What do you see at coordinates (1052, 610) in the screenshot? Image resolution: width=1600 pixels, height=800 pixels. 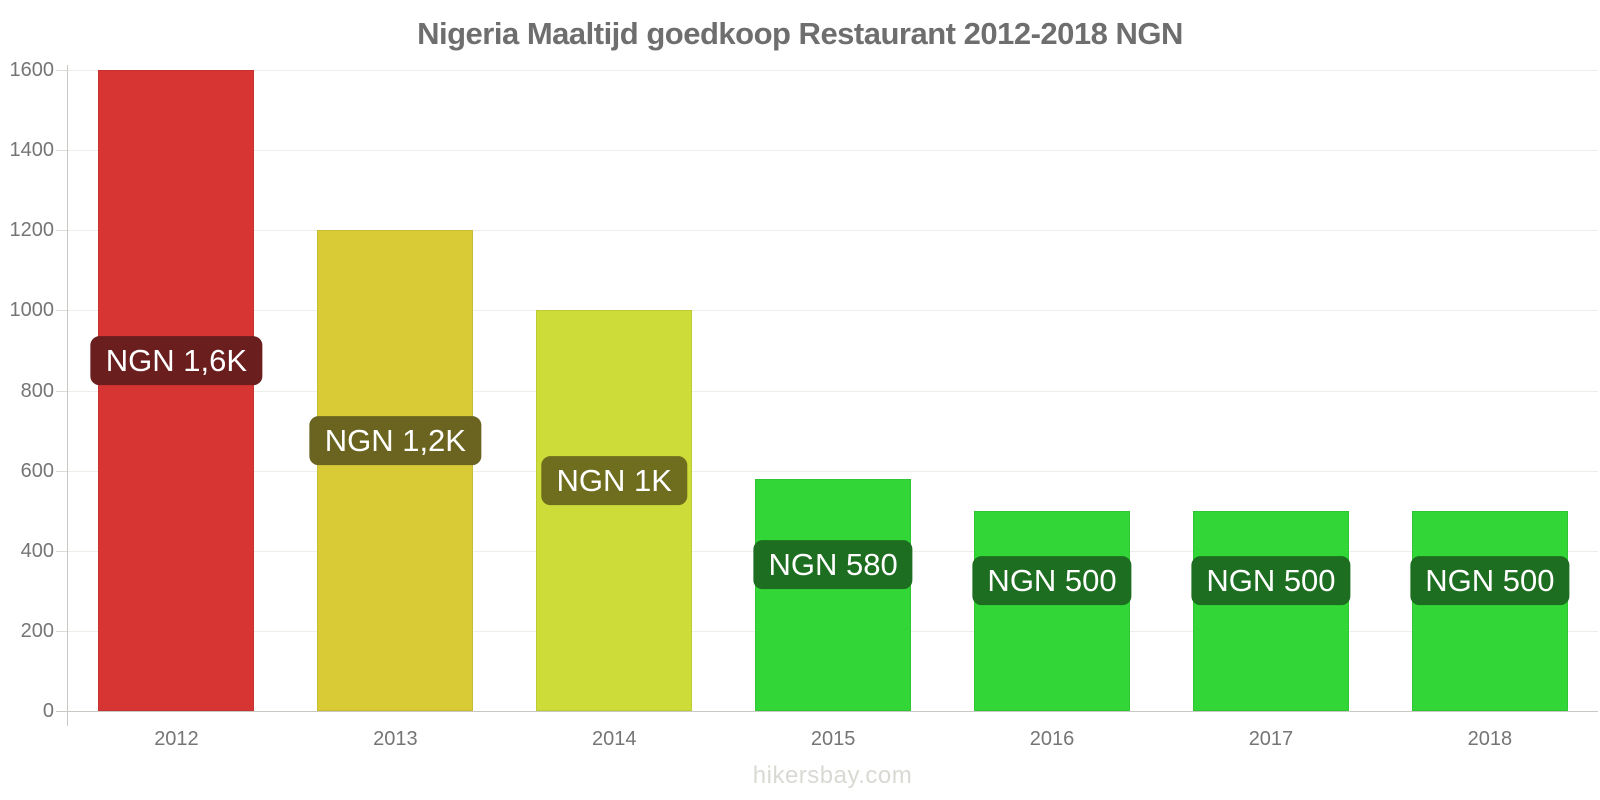 I see `bar-2016: NGN 500` at bounding box center [1052, 610].